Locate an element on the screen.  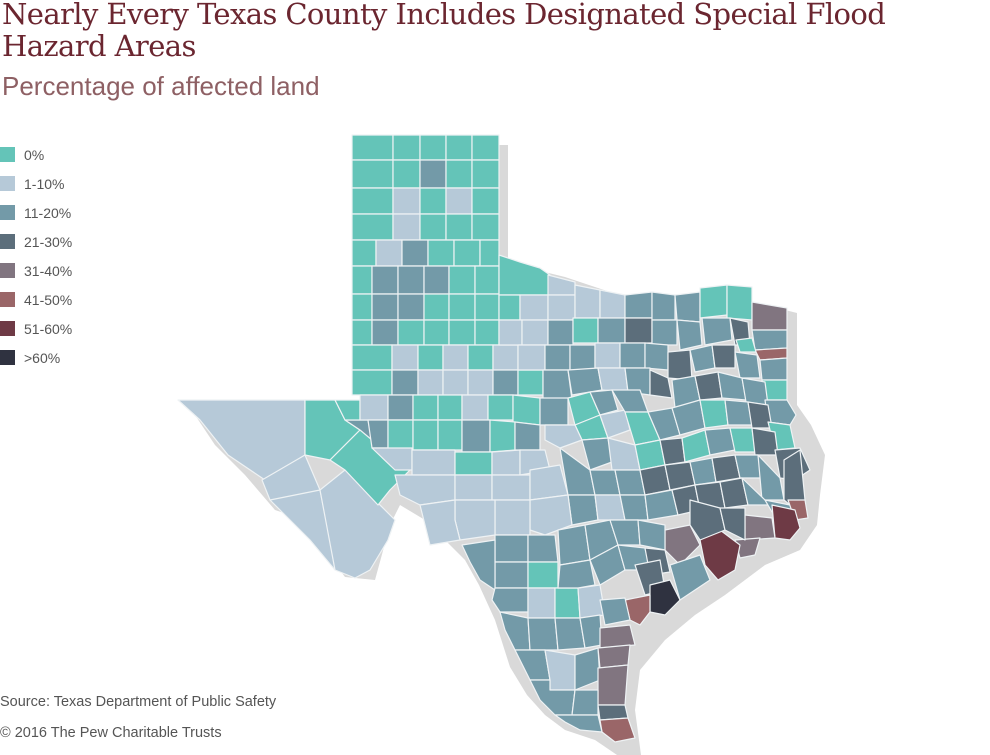
legend-swatch-1-10-percent is located at coordinates (7, 183).